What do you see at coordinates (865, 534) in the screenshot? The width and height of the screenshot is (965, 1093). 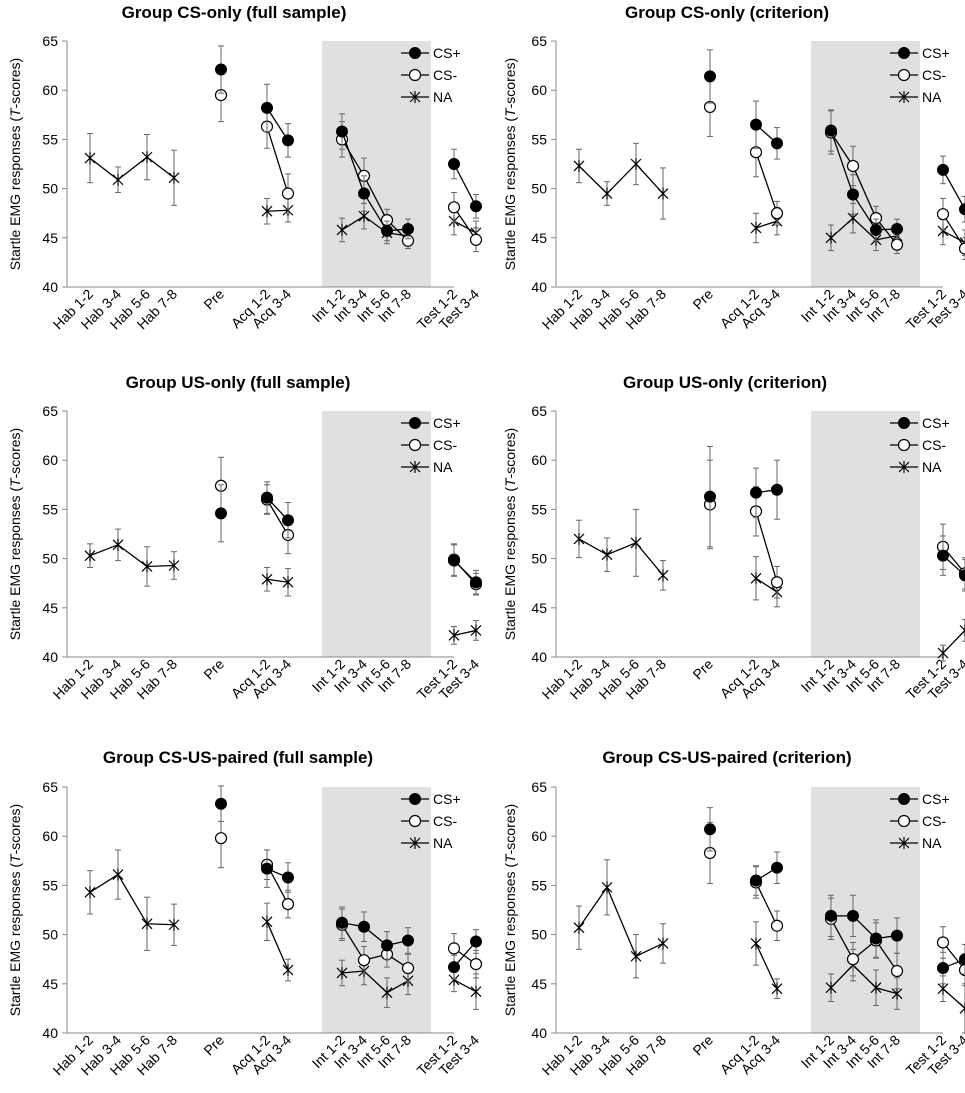 I see `intervention-phase-shading` at bounding box center [865, 534].